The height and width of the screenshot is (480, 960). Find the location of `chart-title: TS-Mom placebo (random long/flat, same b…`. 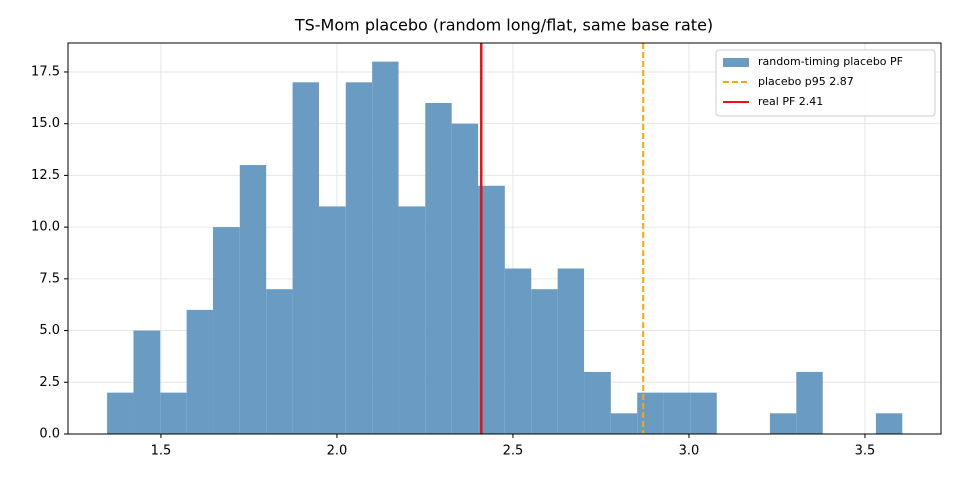

chart-title: TS-Mom placebo (random long/flat, same b… is located at coordinates (503, 25).